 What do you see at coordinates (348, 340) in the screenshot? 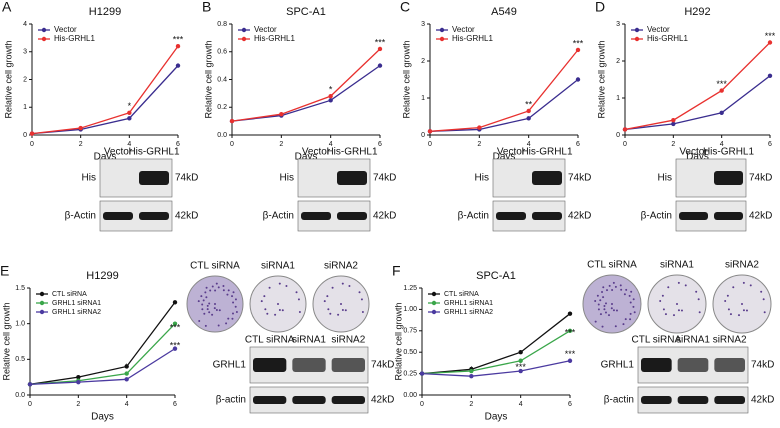
I see `lane-label: siRNA2` at bounding box center [348, 340].